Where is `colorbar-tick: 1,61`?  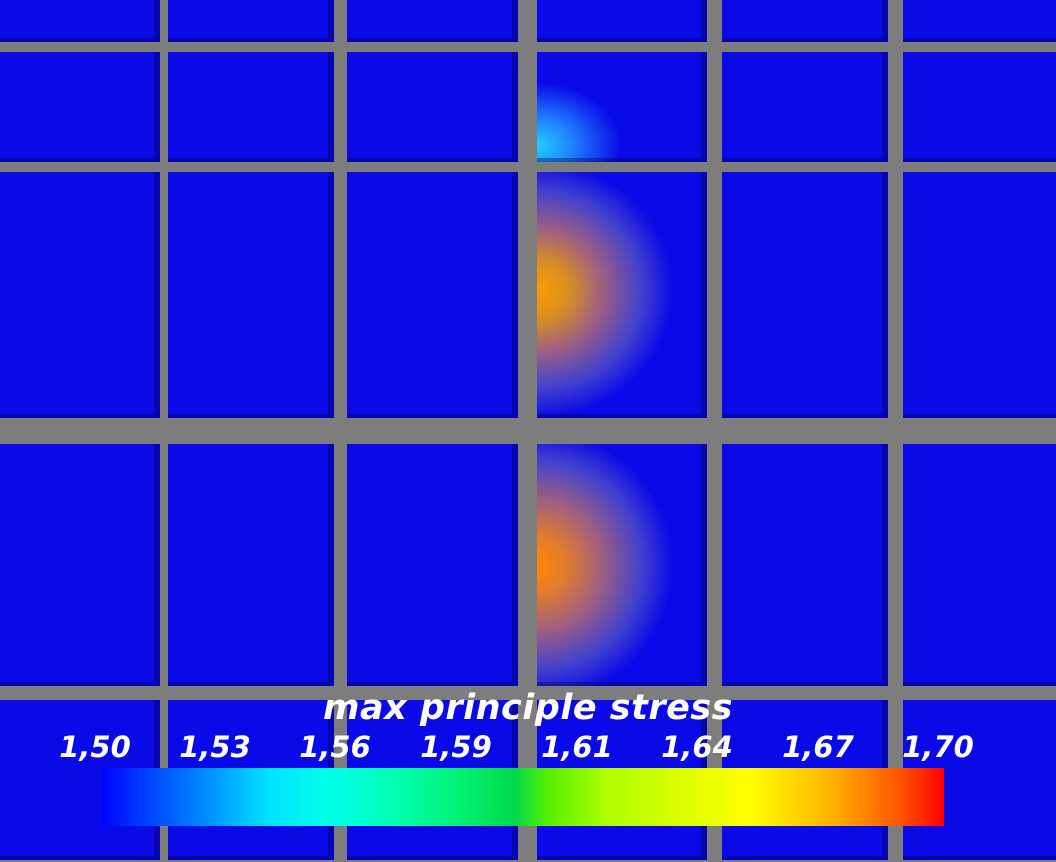 colorbar-tick: 1,61 is located at coordinates (577, 747).